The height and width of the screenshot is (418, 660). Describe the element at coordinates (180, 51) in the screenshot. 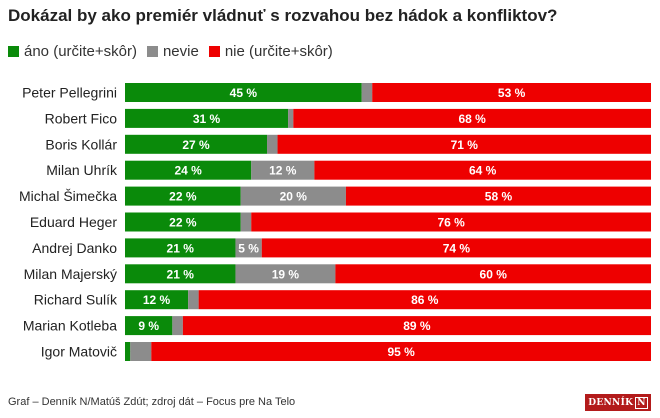

I see `legend-label-nevie: nevie` at that location.